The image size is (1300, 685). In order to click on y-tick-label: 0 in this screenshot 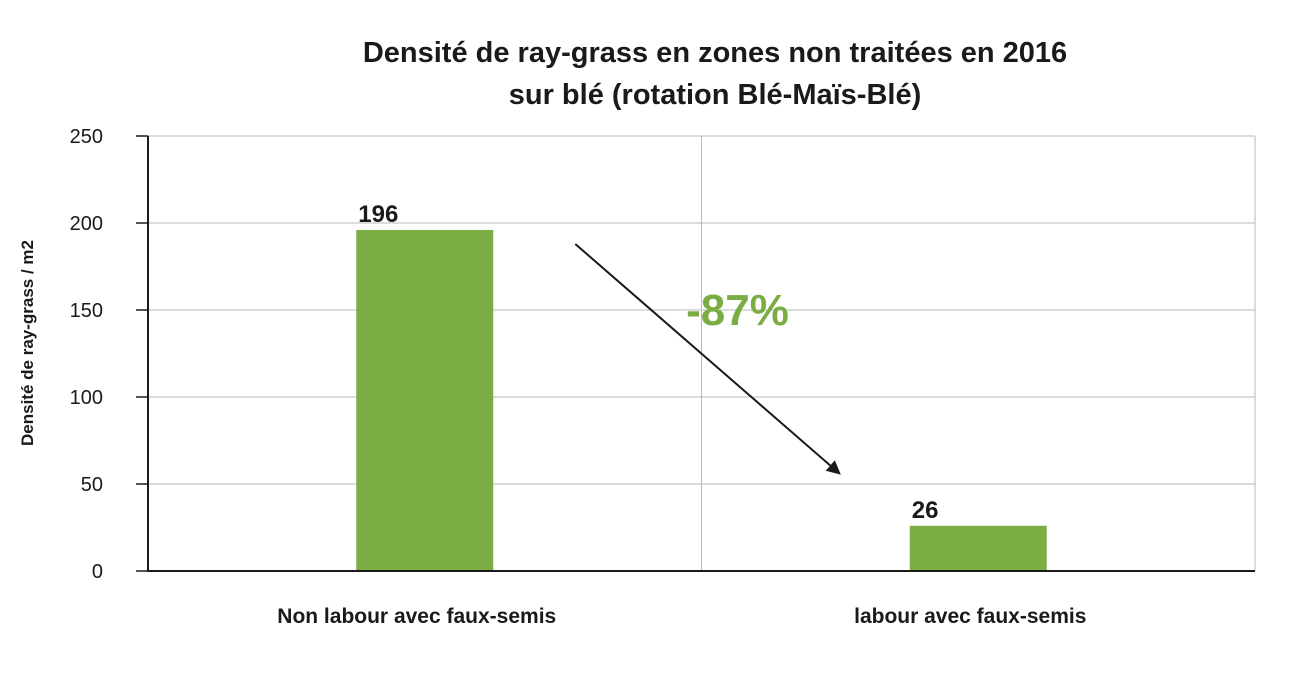, I will do `click(97, 572)`.